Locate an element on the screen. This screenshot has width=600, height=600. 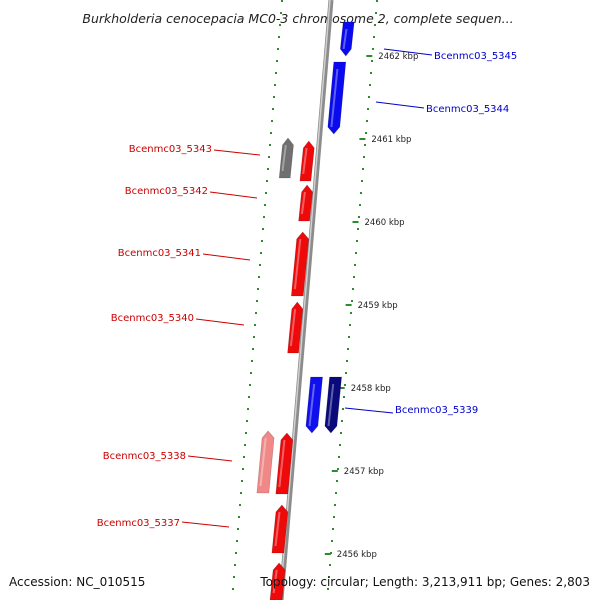
gene-label: Bcenmc03_5339 is located at coordinates (436, 410).